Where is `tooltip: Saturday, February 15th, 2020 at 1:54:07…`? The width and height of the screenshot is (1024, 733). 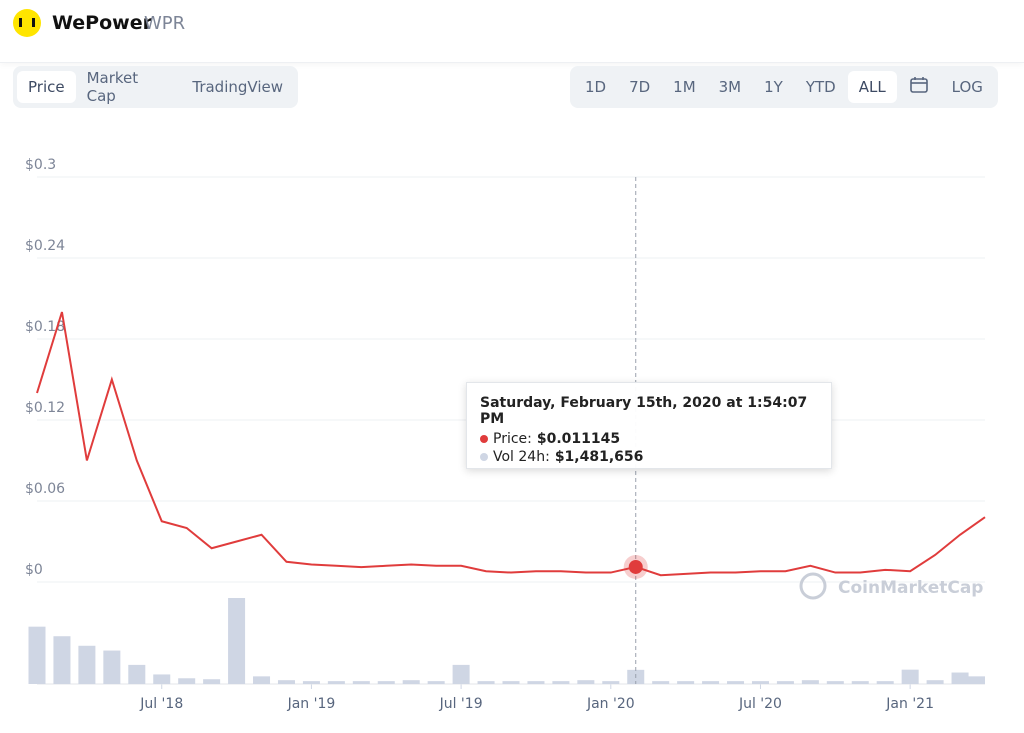
tooltip: Saturday, February 15th, 2020 at 1:54:07… is located at coordinates (649, 425).